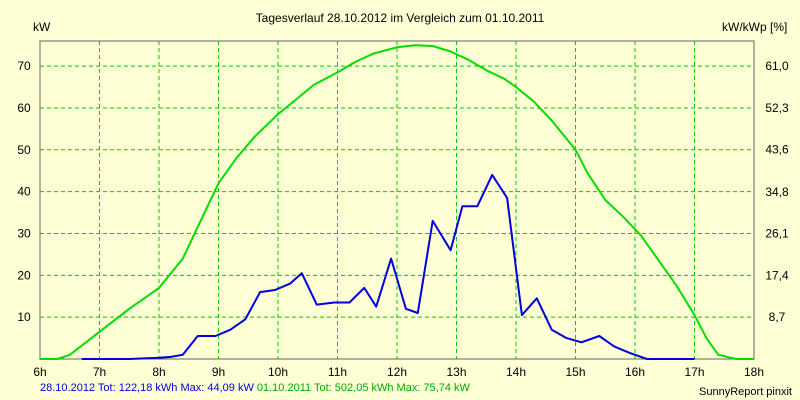 This screenshot has height=400, width=800. I want to click on y-tick-label-right: 52,3, so click(777, 108).